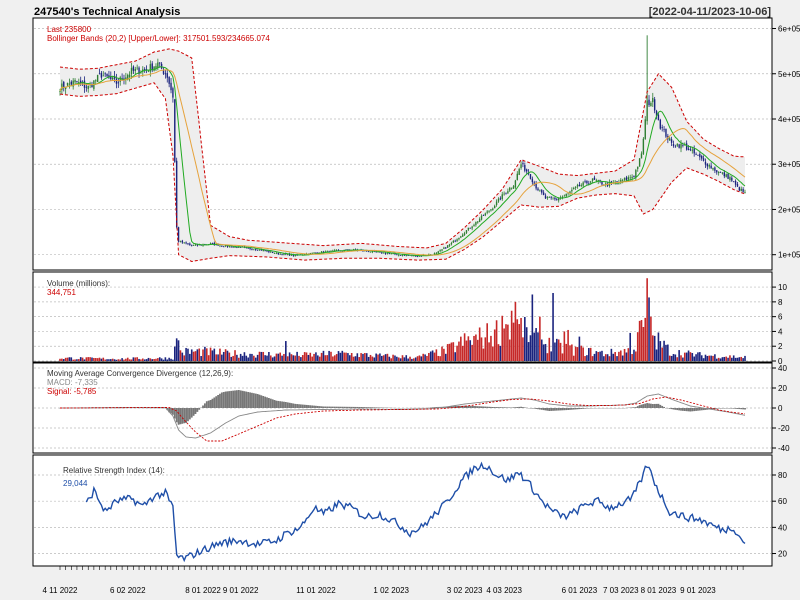  What do you see at coordinates (782, 501) in the screenshot?
I see `y-tick-label: 60` at bounding box center [782, 501].